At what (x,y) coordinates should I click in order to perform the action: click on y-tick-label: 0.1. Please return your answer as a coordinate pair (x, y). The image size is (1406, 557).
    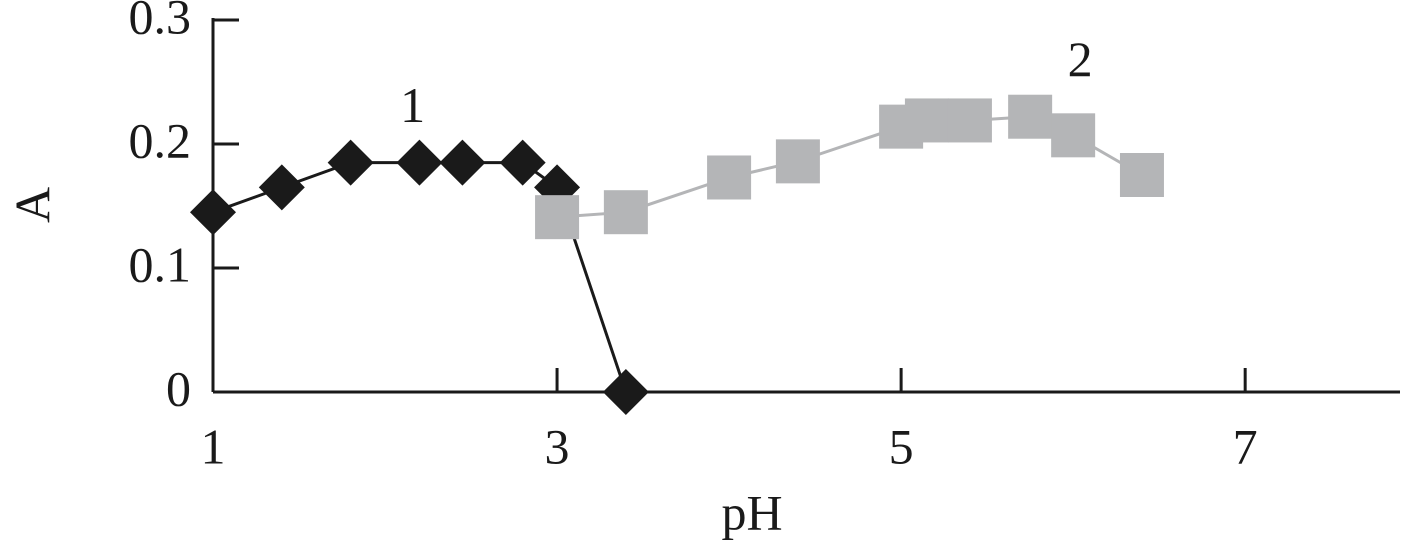
    Looking at the image, I should click on (160, 264).